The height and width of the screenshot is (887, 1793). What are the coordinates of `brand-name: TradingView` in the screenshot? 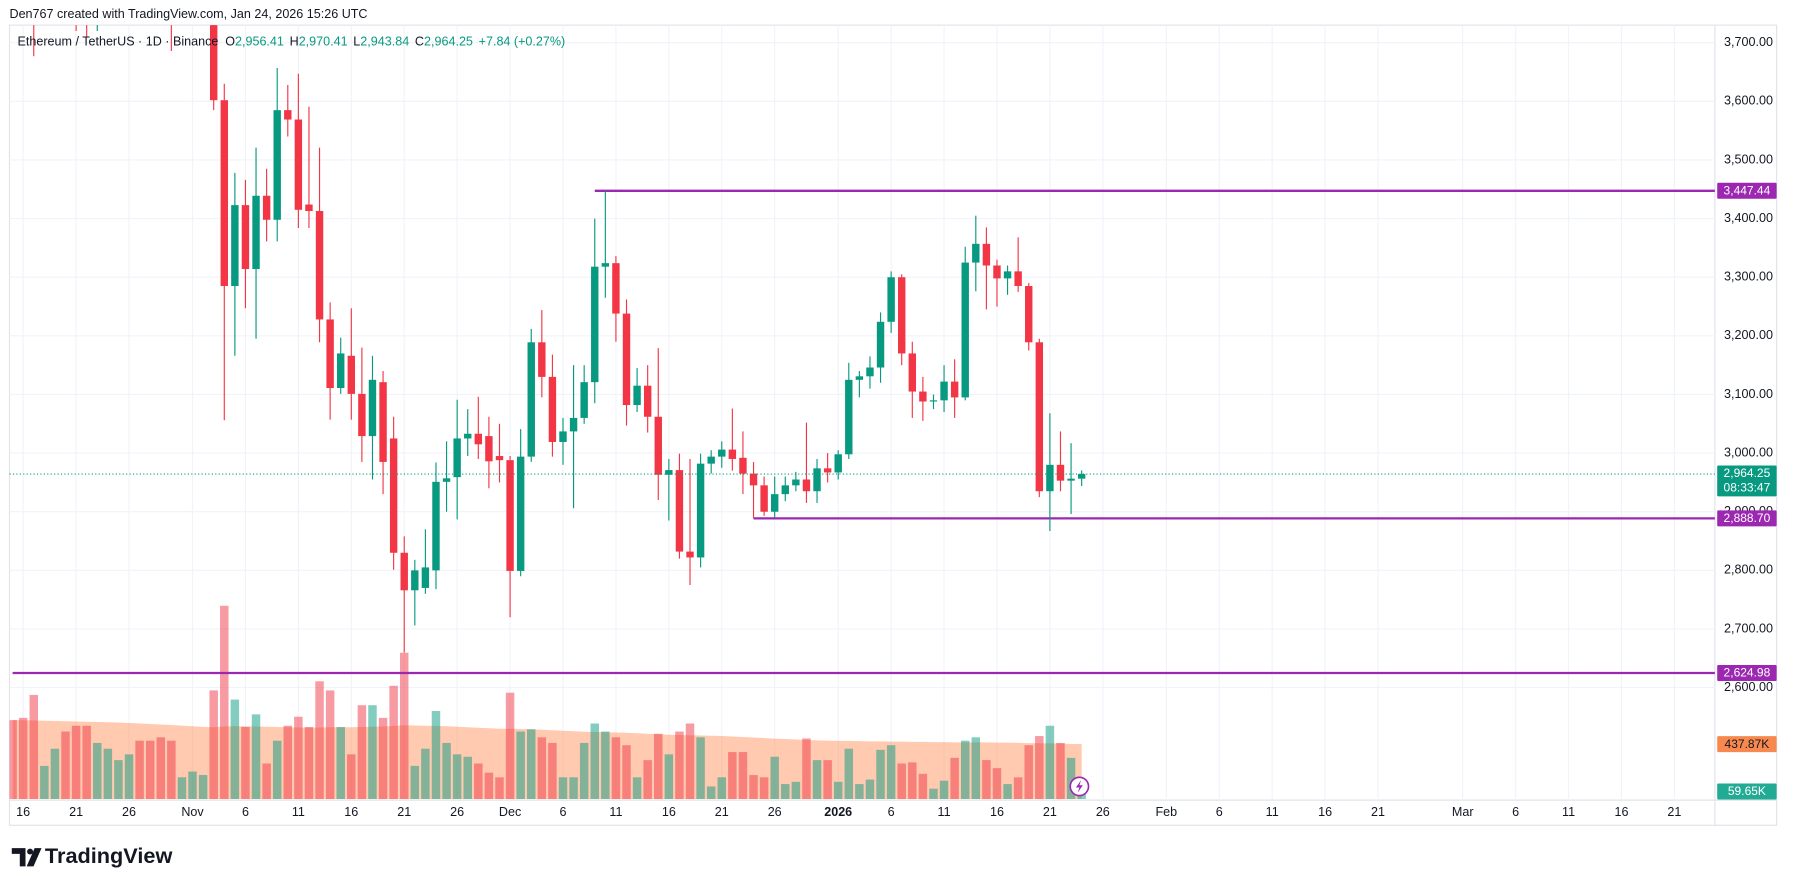 It's located at (109, 855).